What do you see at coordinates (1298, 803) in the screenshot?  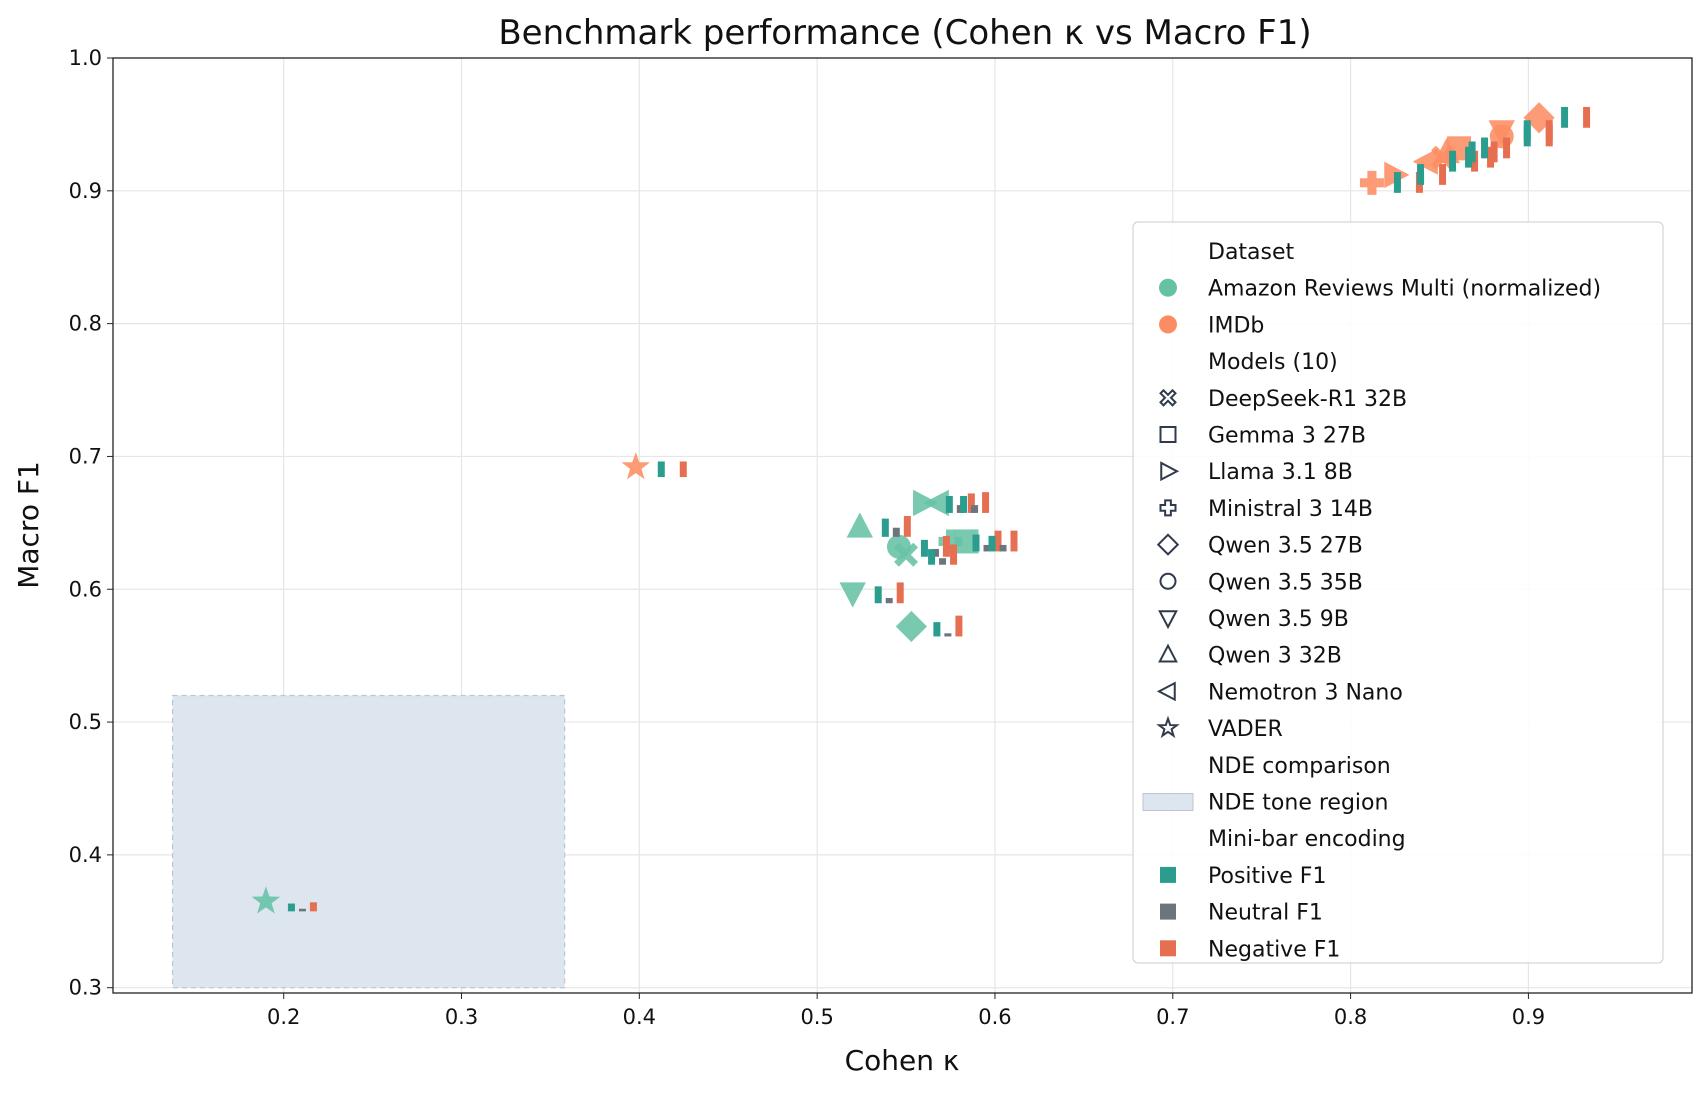 I see `legend-nde-label: NDE tone region` at bounding box center [1298, 803].